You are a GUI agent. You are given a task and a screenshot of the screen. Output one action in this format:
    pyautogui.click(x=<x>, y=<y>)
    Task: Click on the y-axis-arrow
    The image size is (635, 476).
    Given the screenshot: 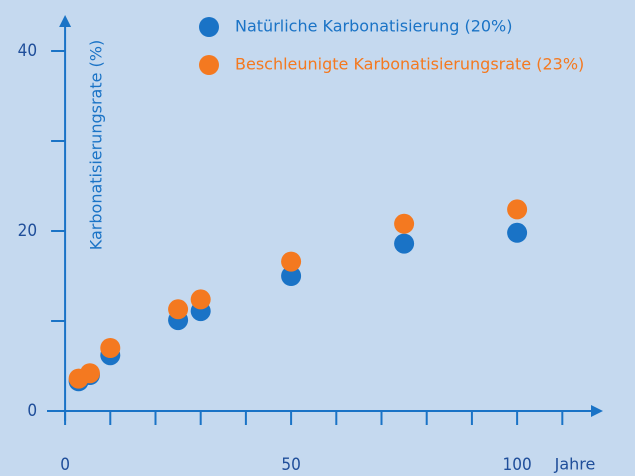 What is the action you would take?
    pyautogui.click(x=65, y=21)
    